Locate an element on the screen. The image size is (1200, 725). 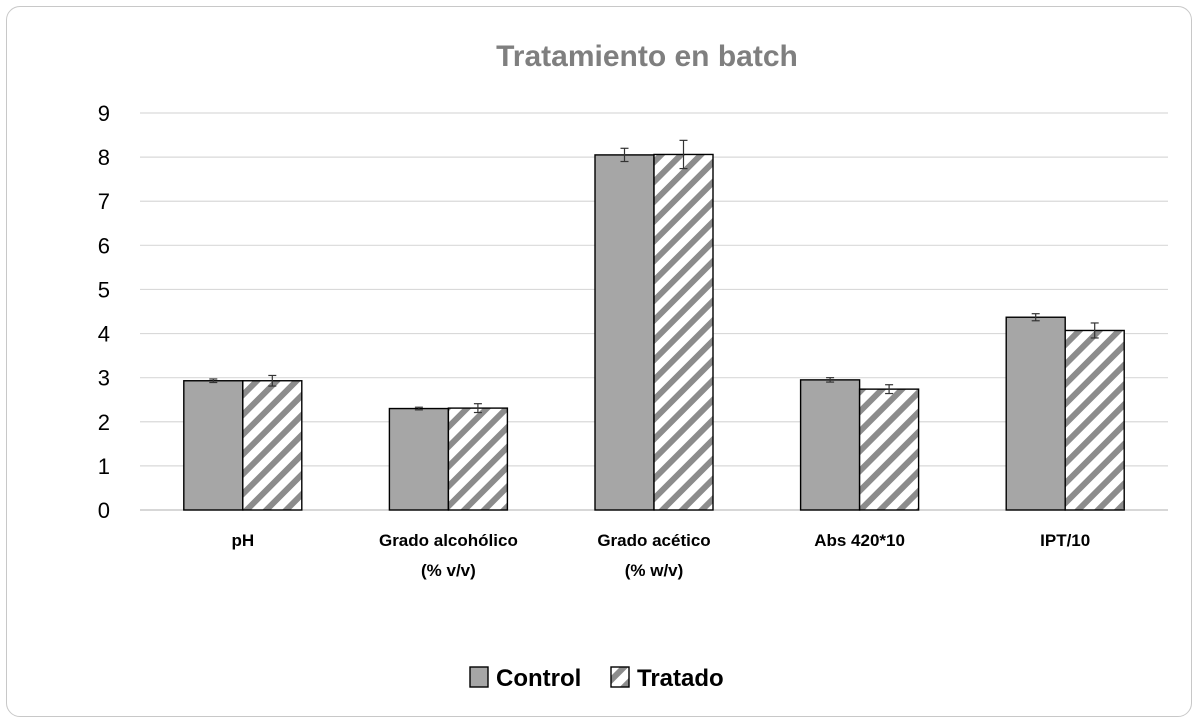
y-tick-label: 5 is located at coordinates (104, 289).